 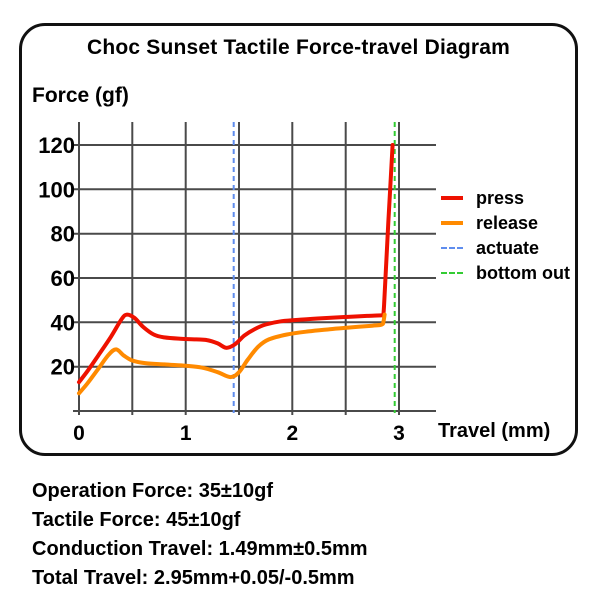 I want to click on spec-total-travel: Total Travel: 2.95mm+0.05/-0.5mm, so click(x=193, y=578).